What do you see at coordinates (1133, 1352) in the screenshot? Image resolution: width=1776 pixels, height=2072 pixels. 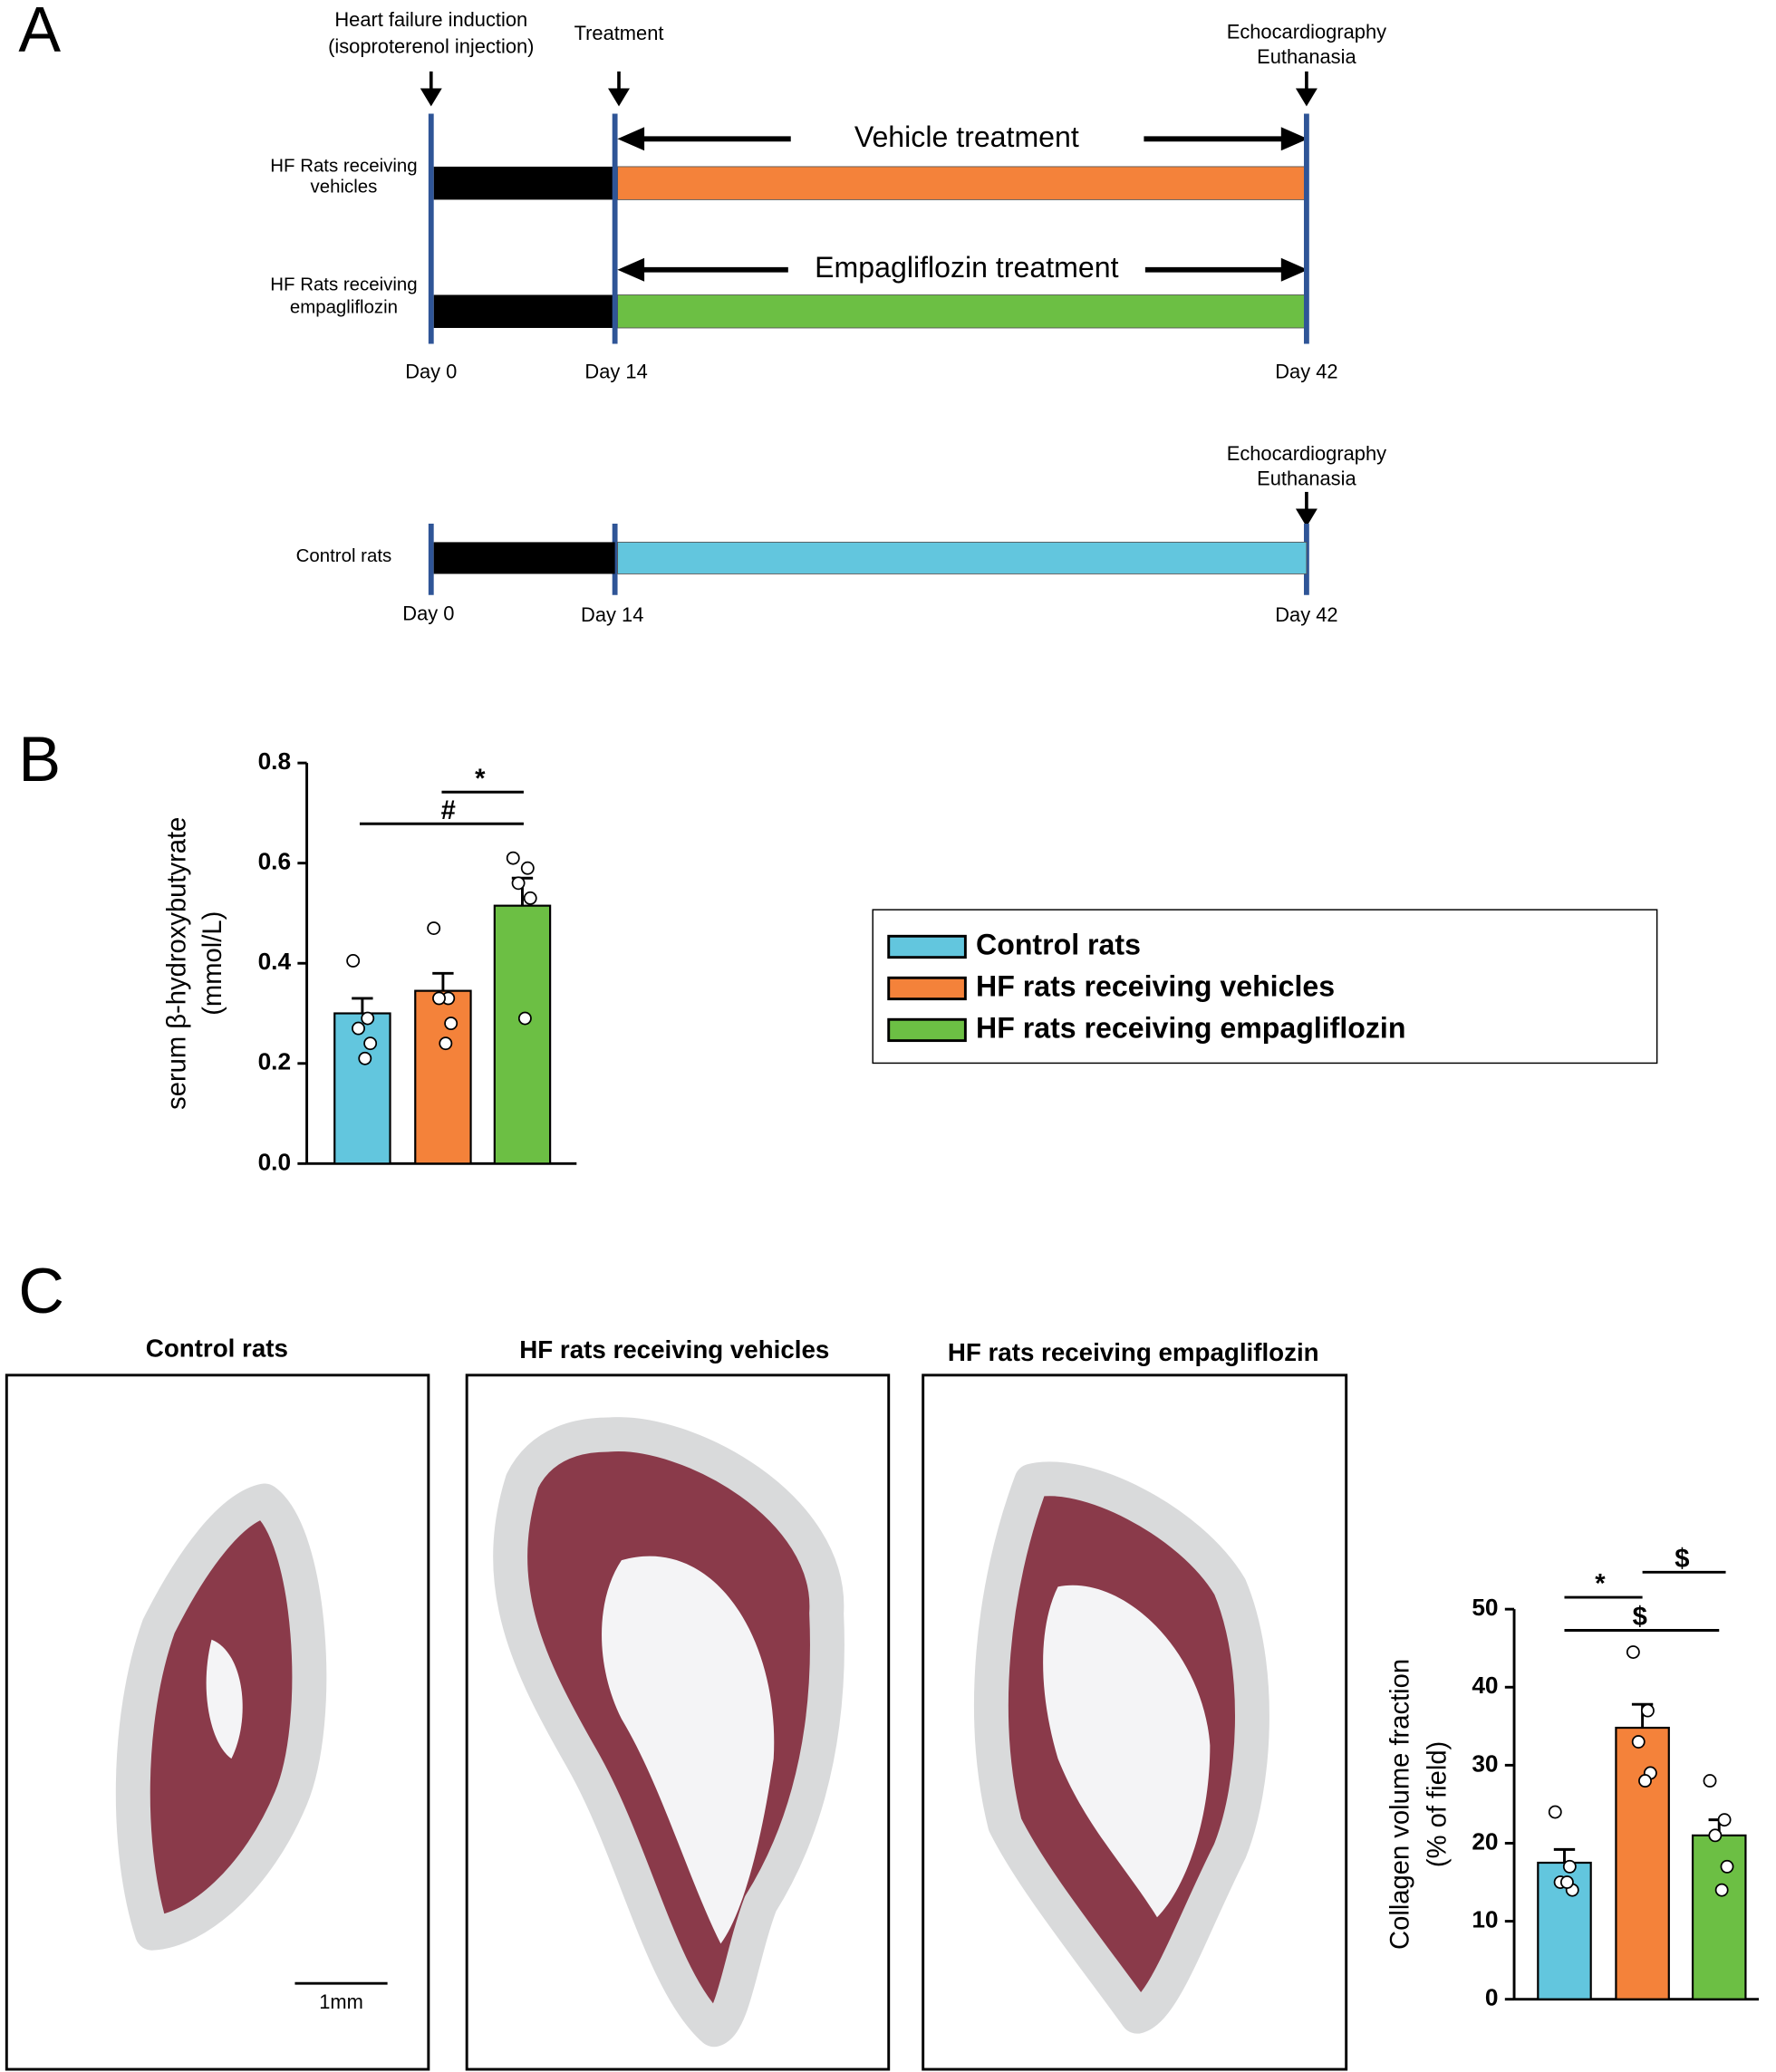 I see `image-title: HF rats receiving empagliflozin` at bounding box center [1133, 1352].